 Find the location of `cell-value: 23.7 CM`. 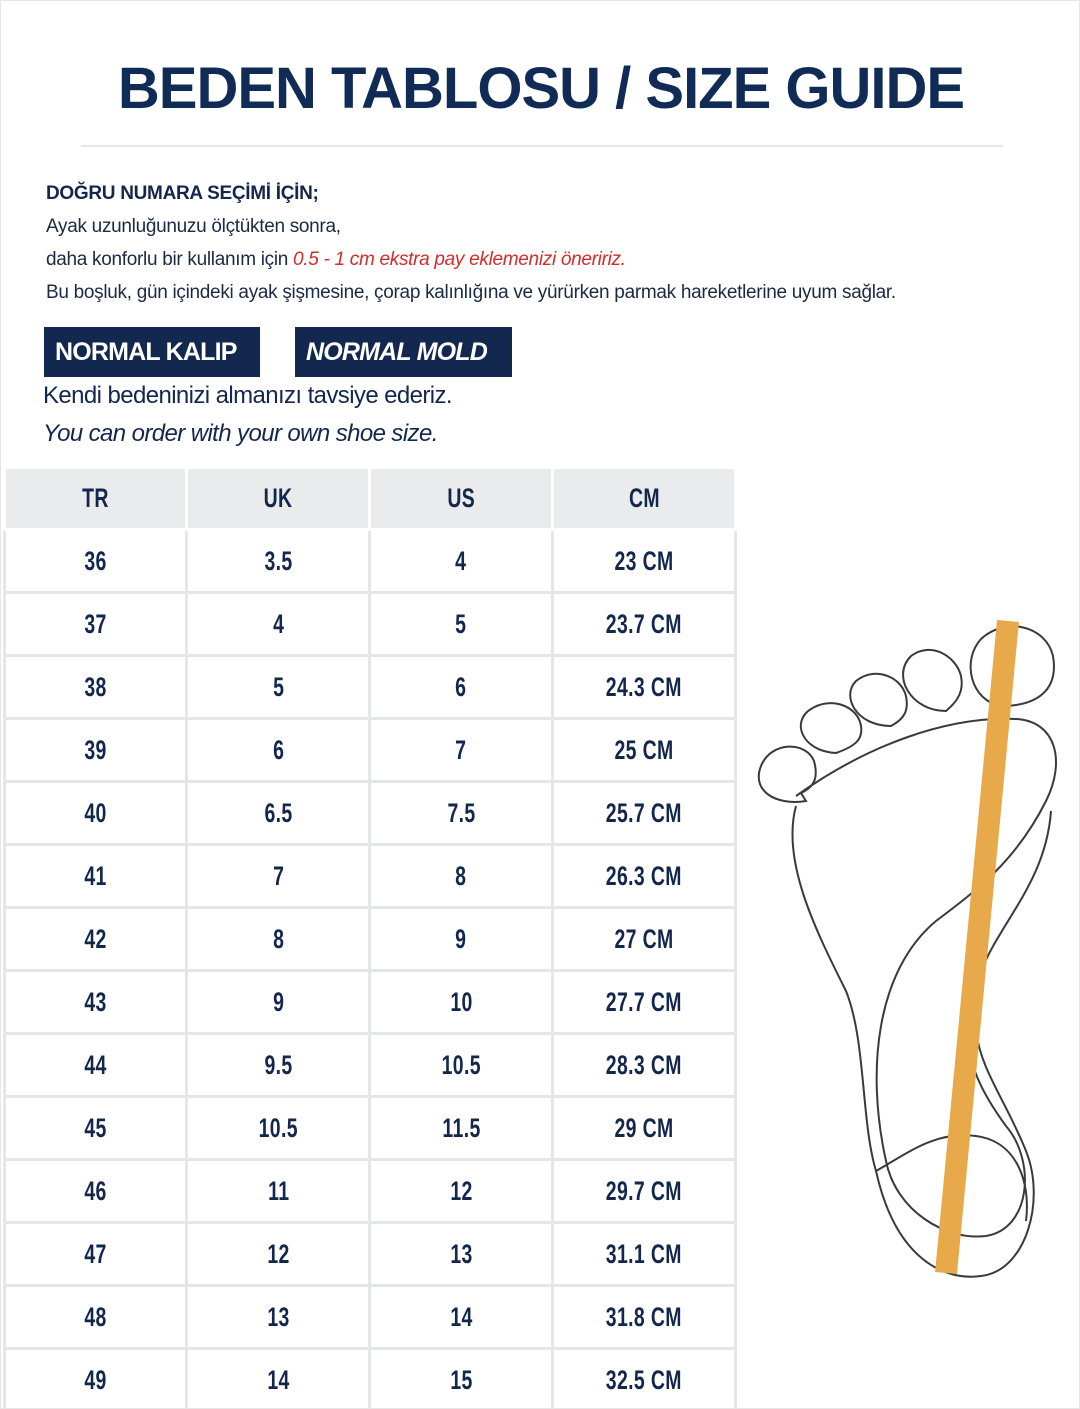

cell-value: 23.7 CM is located at coordinates (644, 623).